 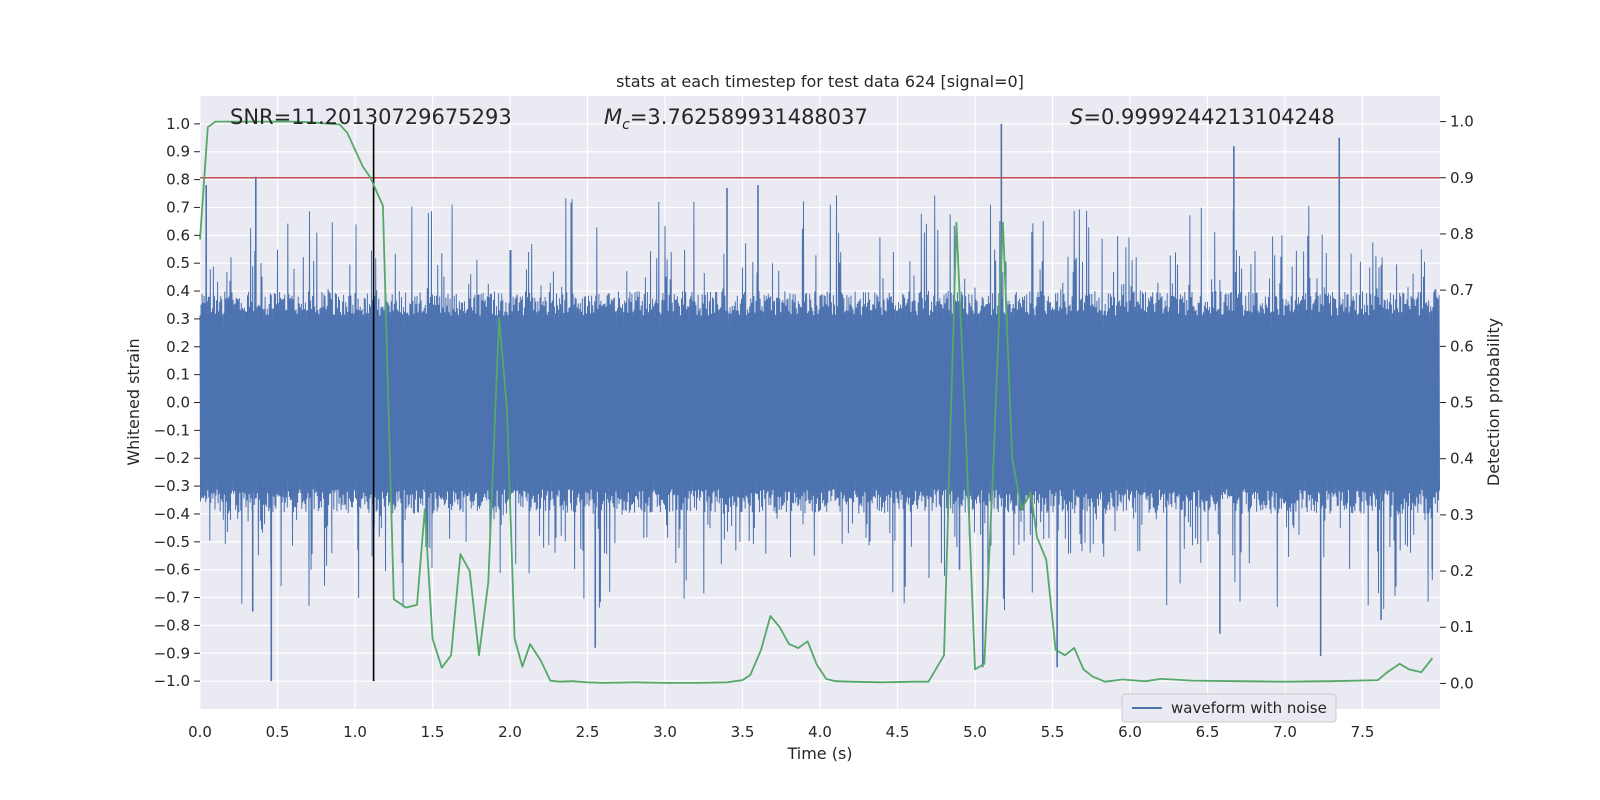 What do you see at coordinates (178, 152) in the screenshot?
I see `y-tick-label: 0.9` at bounding box center [178, 152].